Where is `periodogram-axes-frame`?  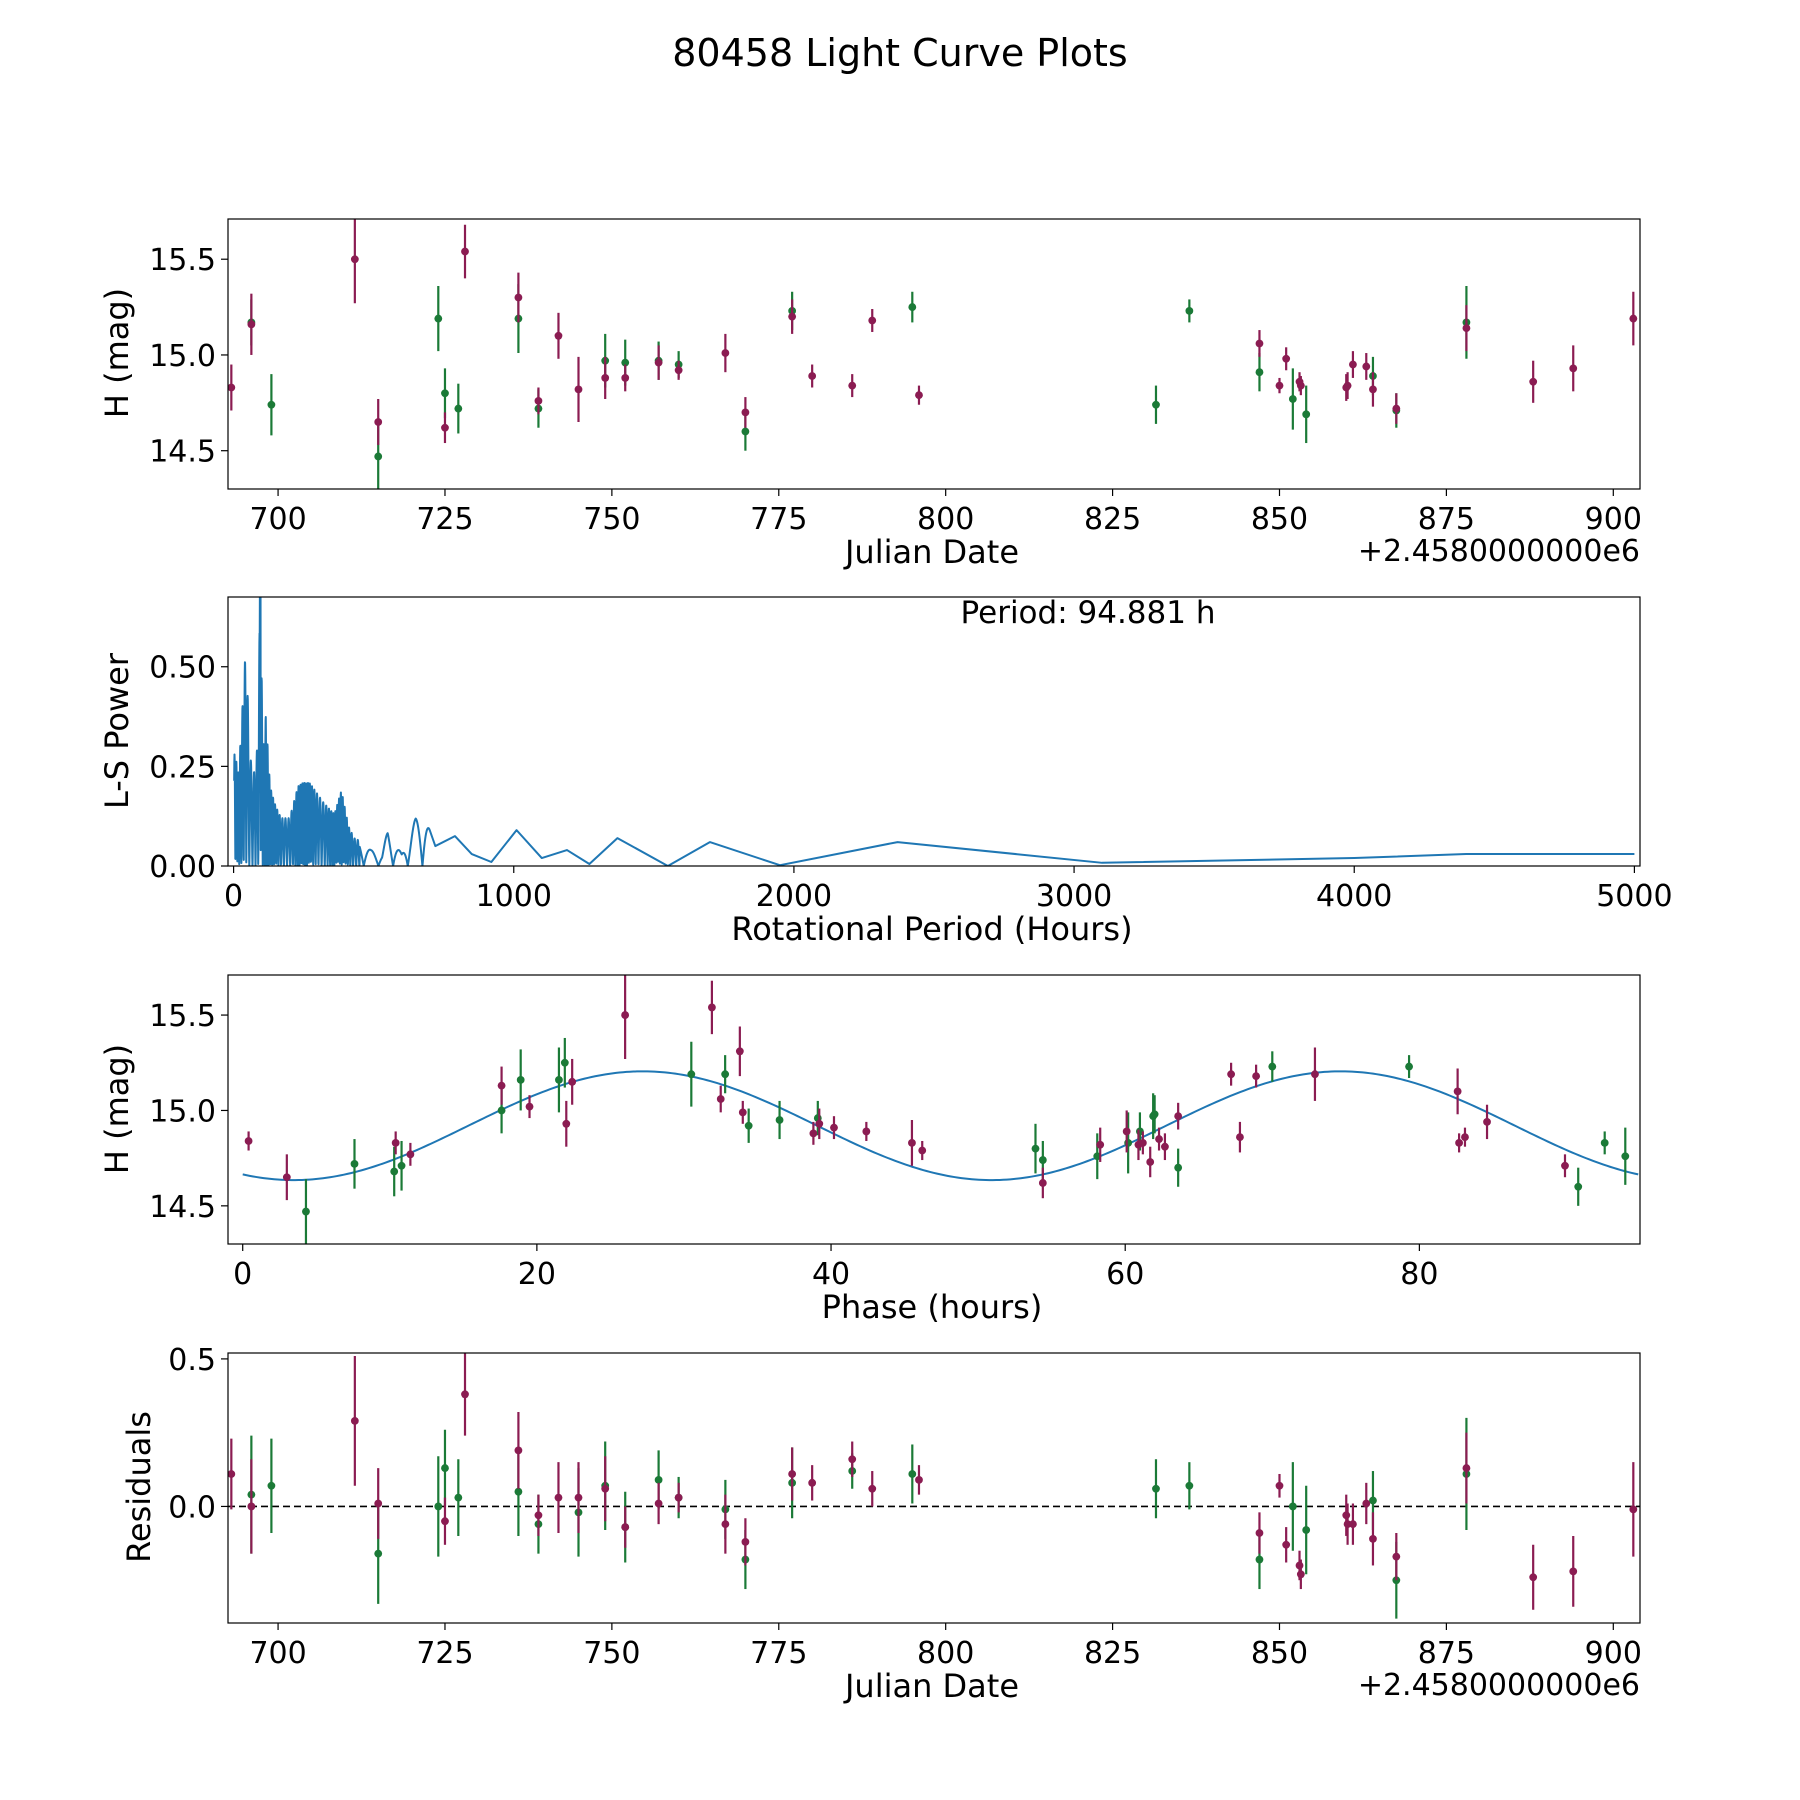
periodogram-axes-frame is located at coordinates (934, 731).